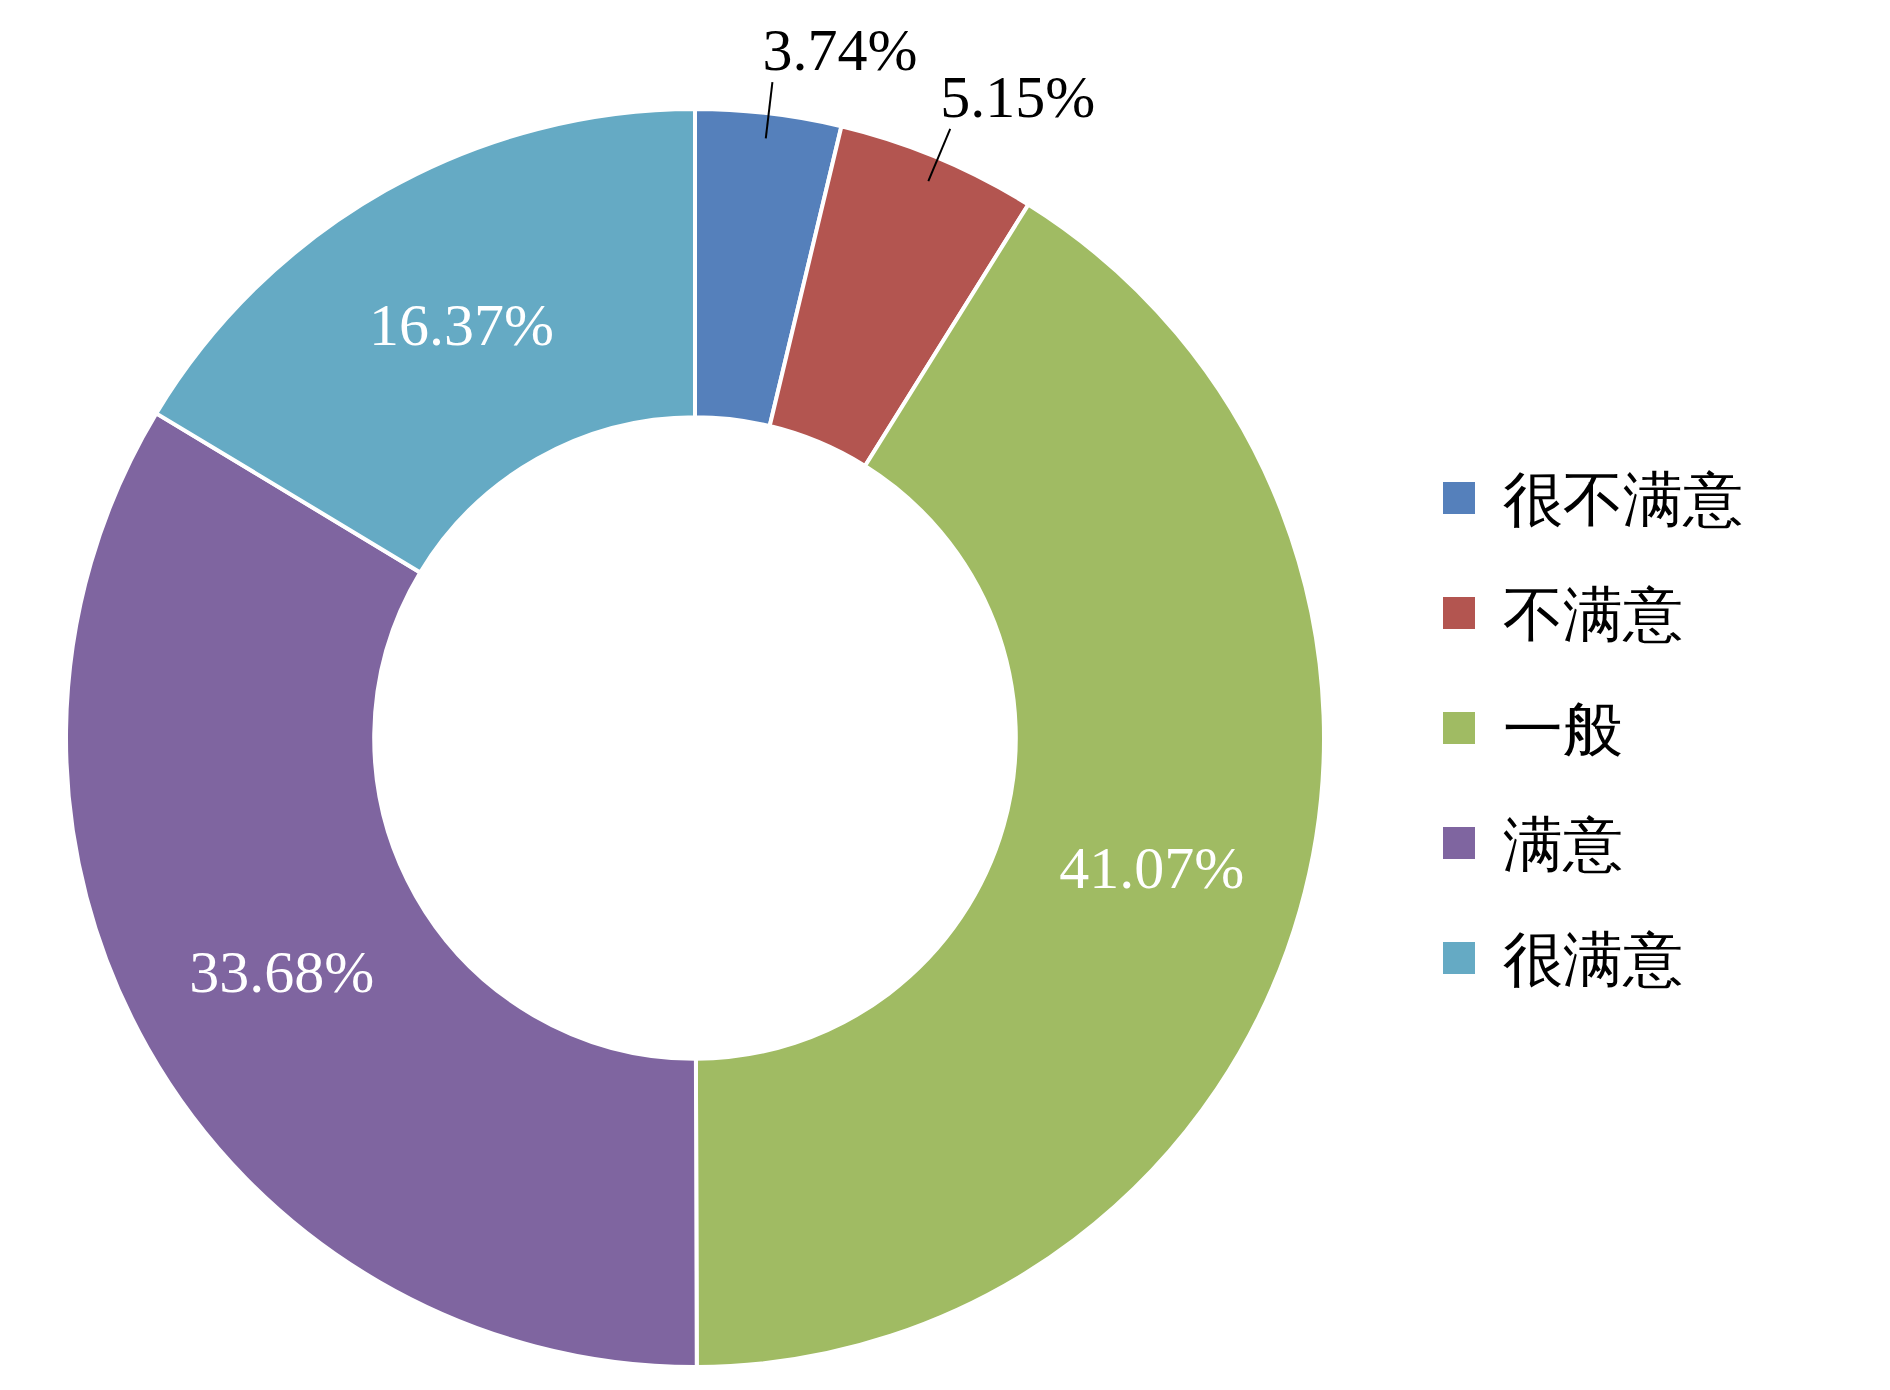 Image resolution: width=1890 pixels, height=1390 pixels. Describe the element at coordinates (840, 50) in the screenshot. I see `data-label: 3.74%` at that location.